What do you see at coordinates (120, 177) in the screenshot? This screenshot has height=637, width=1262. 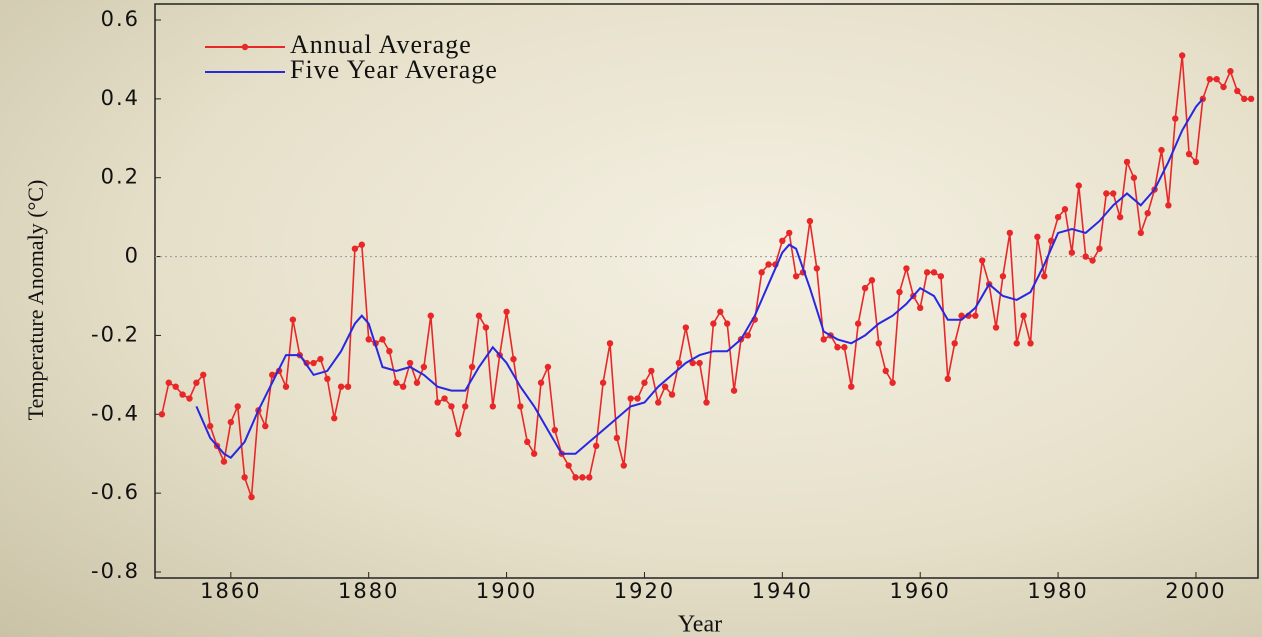 I see `y-tick-label: 0.2` at bounding box center [120, 177].